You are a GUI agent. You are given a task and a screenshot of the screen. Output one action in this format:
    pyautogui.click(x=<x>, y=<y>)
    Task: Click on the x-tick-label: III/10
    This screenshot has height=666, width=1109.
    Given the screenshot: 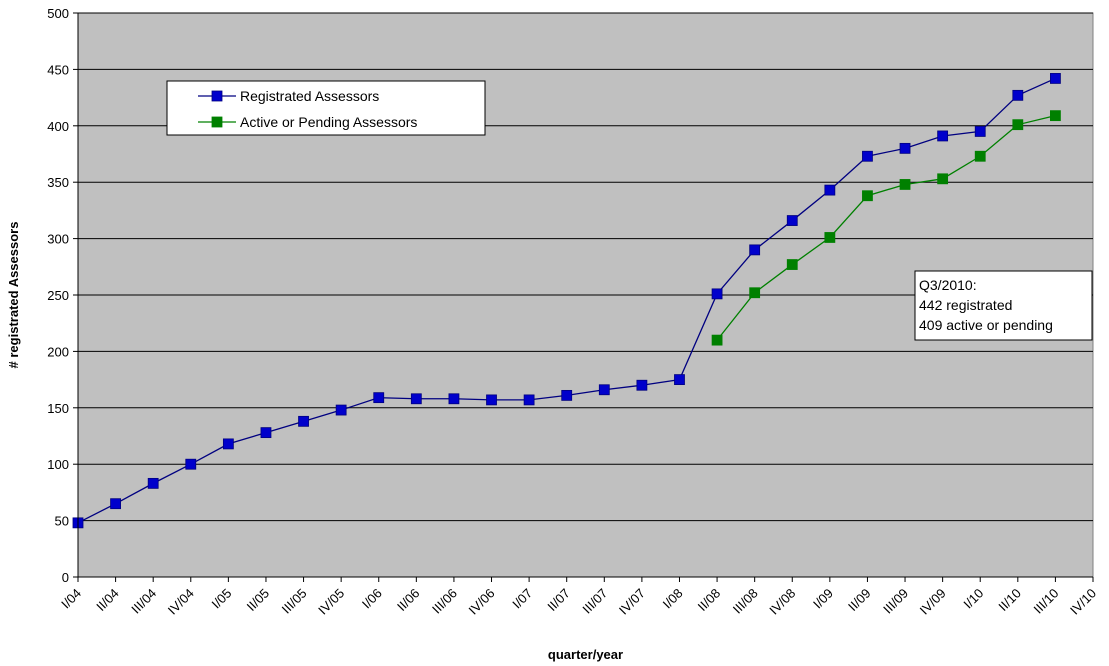 What is the action you would take?
    pyautogui.click(x=1045, y=601)
    